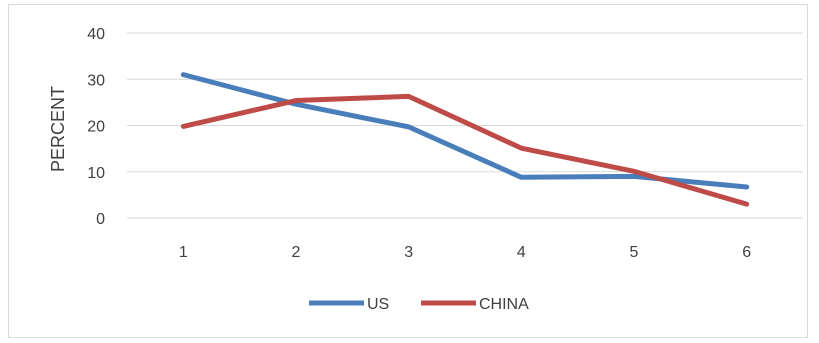 This screenshot has width=819, height=343. I want to click on y-tick-label: 40, so click(96, 34).